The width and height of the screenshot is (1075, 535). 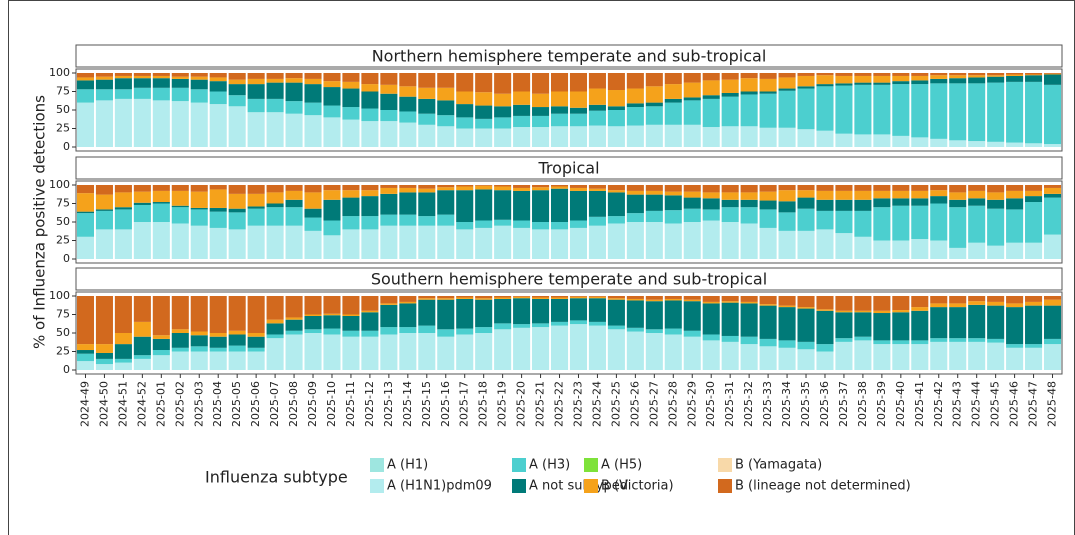 What do you see at coordinates (634, 404) in the screenshot?
I see `x-tick-label: 2025-26` at bounding box center [634, 404].